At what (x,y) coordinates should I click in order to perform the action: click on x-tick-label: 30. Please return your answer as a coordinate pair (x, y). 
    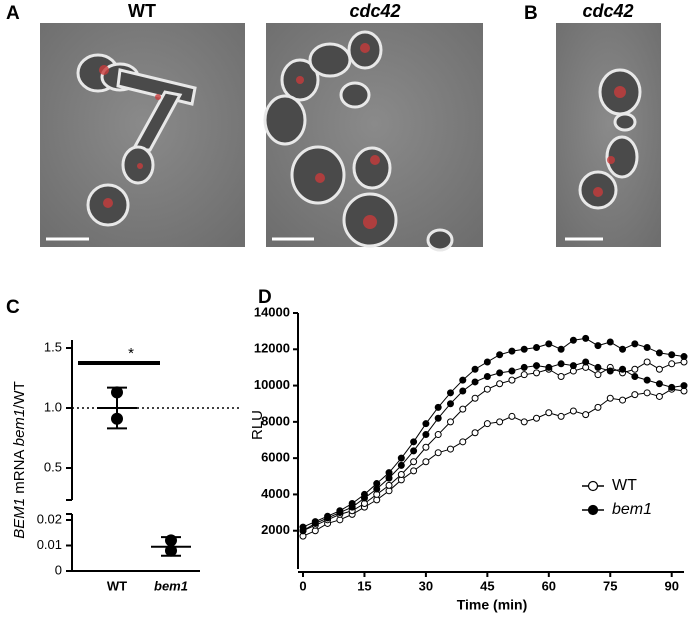
    Looking at the image, I should click on (426, 585).